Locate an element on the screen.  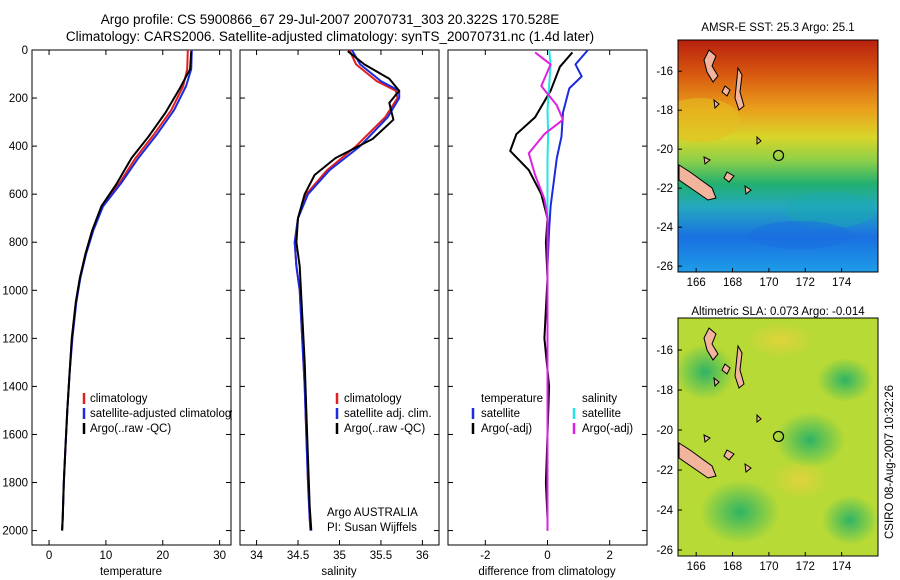
sal-xtick-label: 34.5 is located at coordinates (298, 556).